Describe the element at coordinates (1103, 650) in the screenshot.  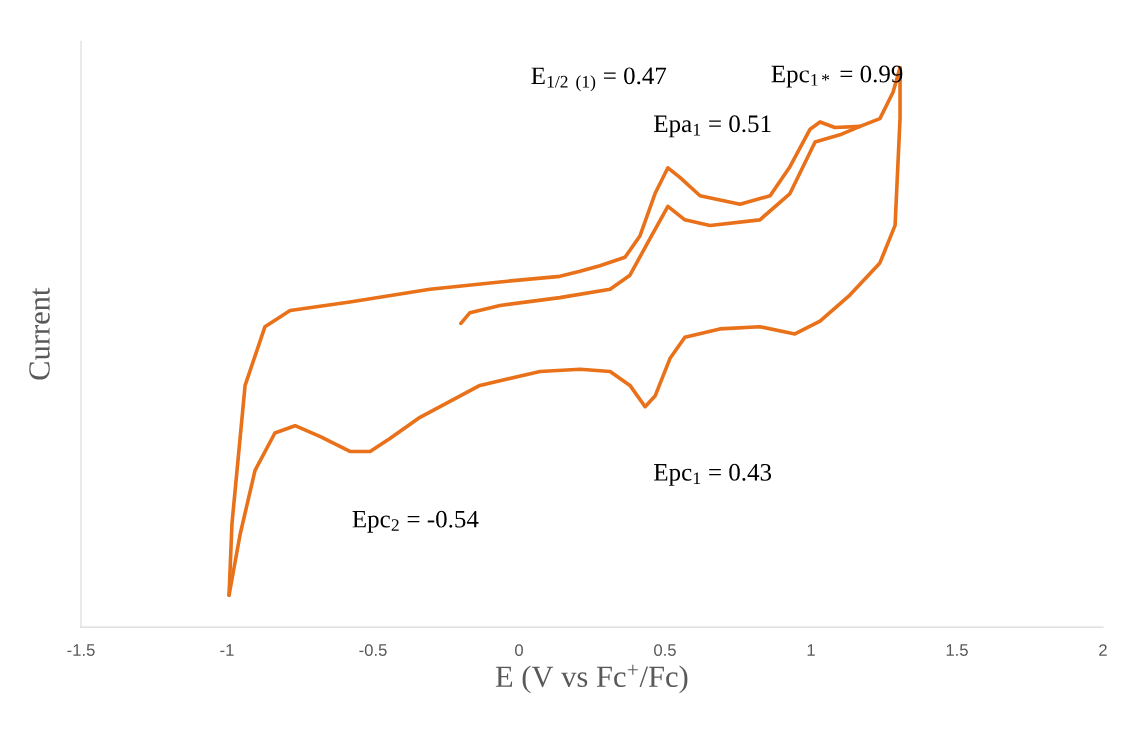
I see `x-tick-label: 2` at that location.